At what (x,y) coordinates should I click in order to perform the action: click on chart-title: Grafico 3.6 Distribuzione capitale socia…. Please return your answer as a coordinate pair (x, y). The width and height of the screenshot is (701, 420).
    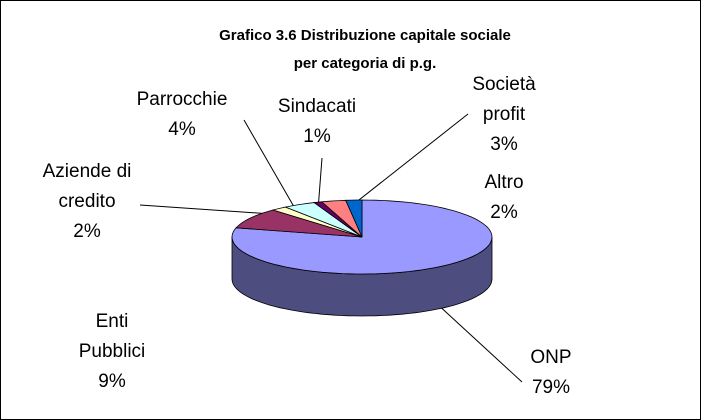
    Looking at the image, I should click on (365, 49).